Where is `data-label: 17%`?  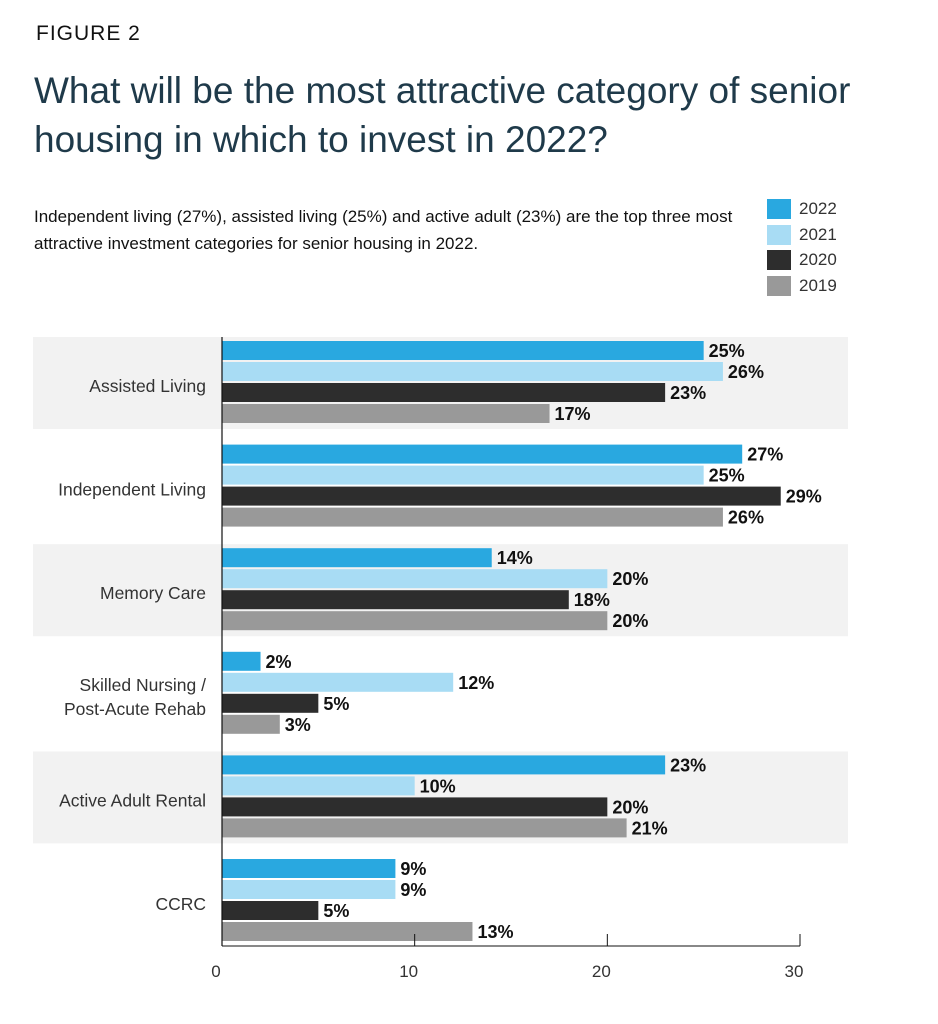 data-label: 17% is located at coordinates (573, 414).